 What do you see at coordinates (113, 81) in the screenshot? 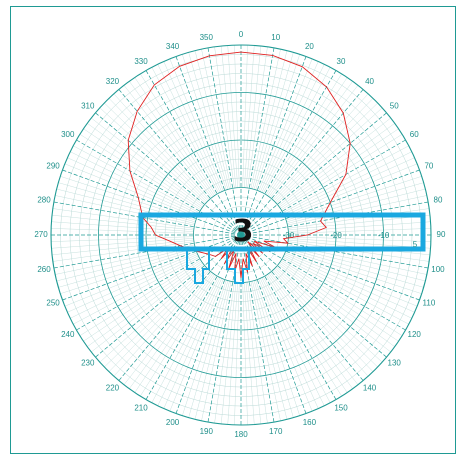
I see `angle-label: 320` at bounding box center [113, 81].